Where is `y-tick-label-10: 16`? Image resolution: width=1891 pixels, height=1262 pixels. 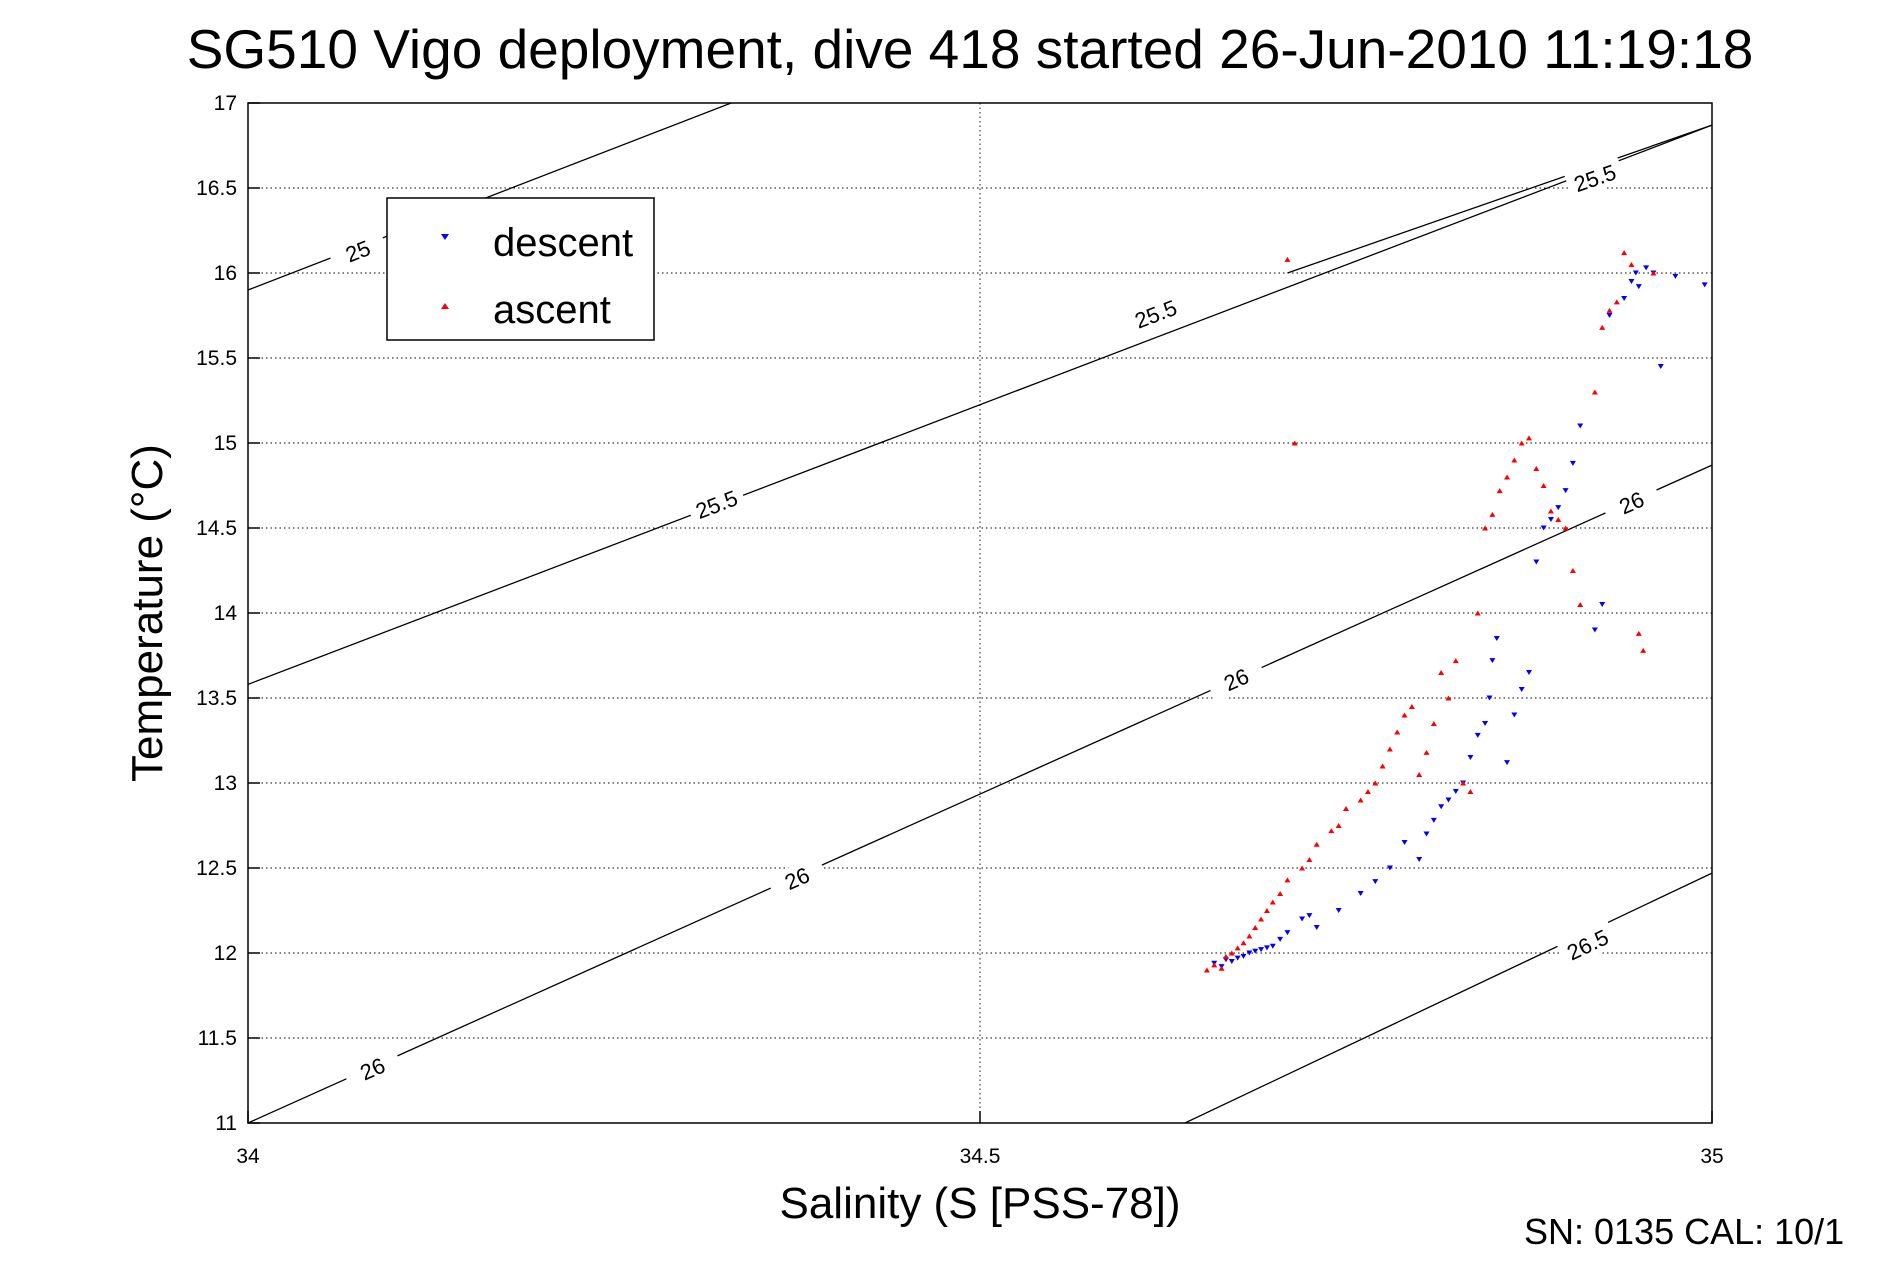 y-tick-label-10: 16 is located at coordinates (225, 273).